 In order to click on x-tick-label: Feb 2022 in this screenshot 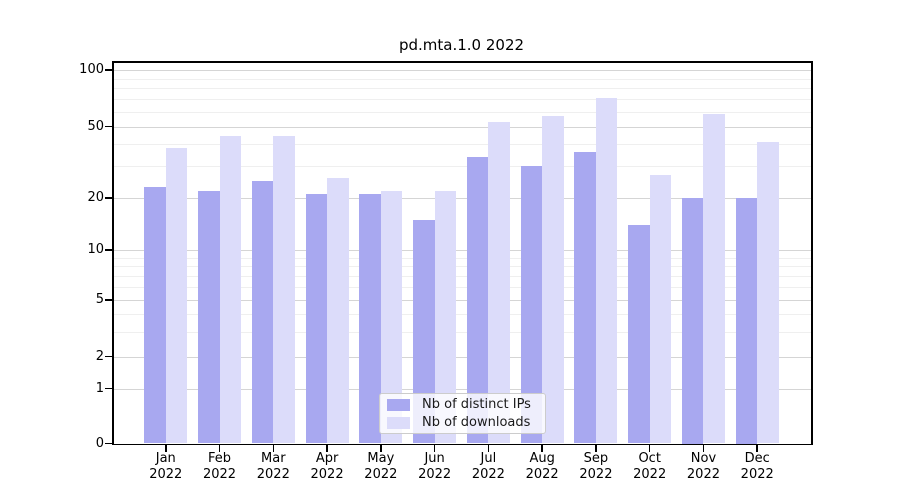, I will do `click(219, 466)`.